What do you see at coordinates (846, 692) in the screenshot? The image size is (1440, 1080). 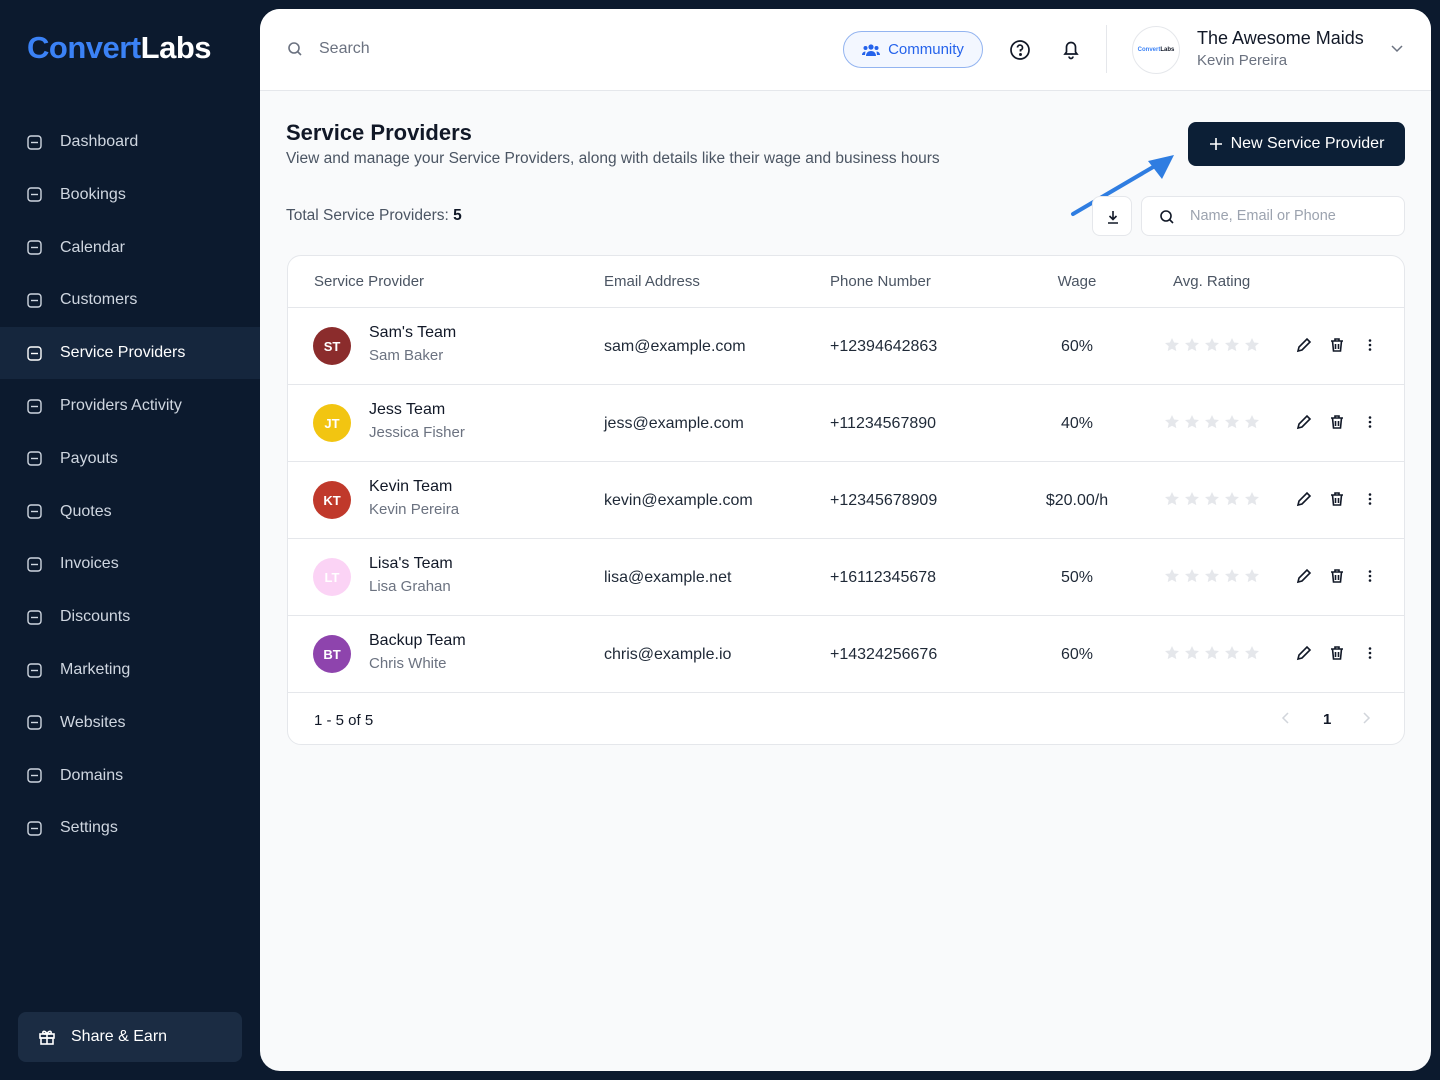 I see `footer-divider` at bounding box center [846, 692].